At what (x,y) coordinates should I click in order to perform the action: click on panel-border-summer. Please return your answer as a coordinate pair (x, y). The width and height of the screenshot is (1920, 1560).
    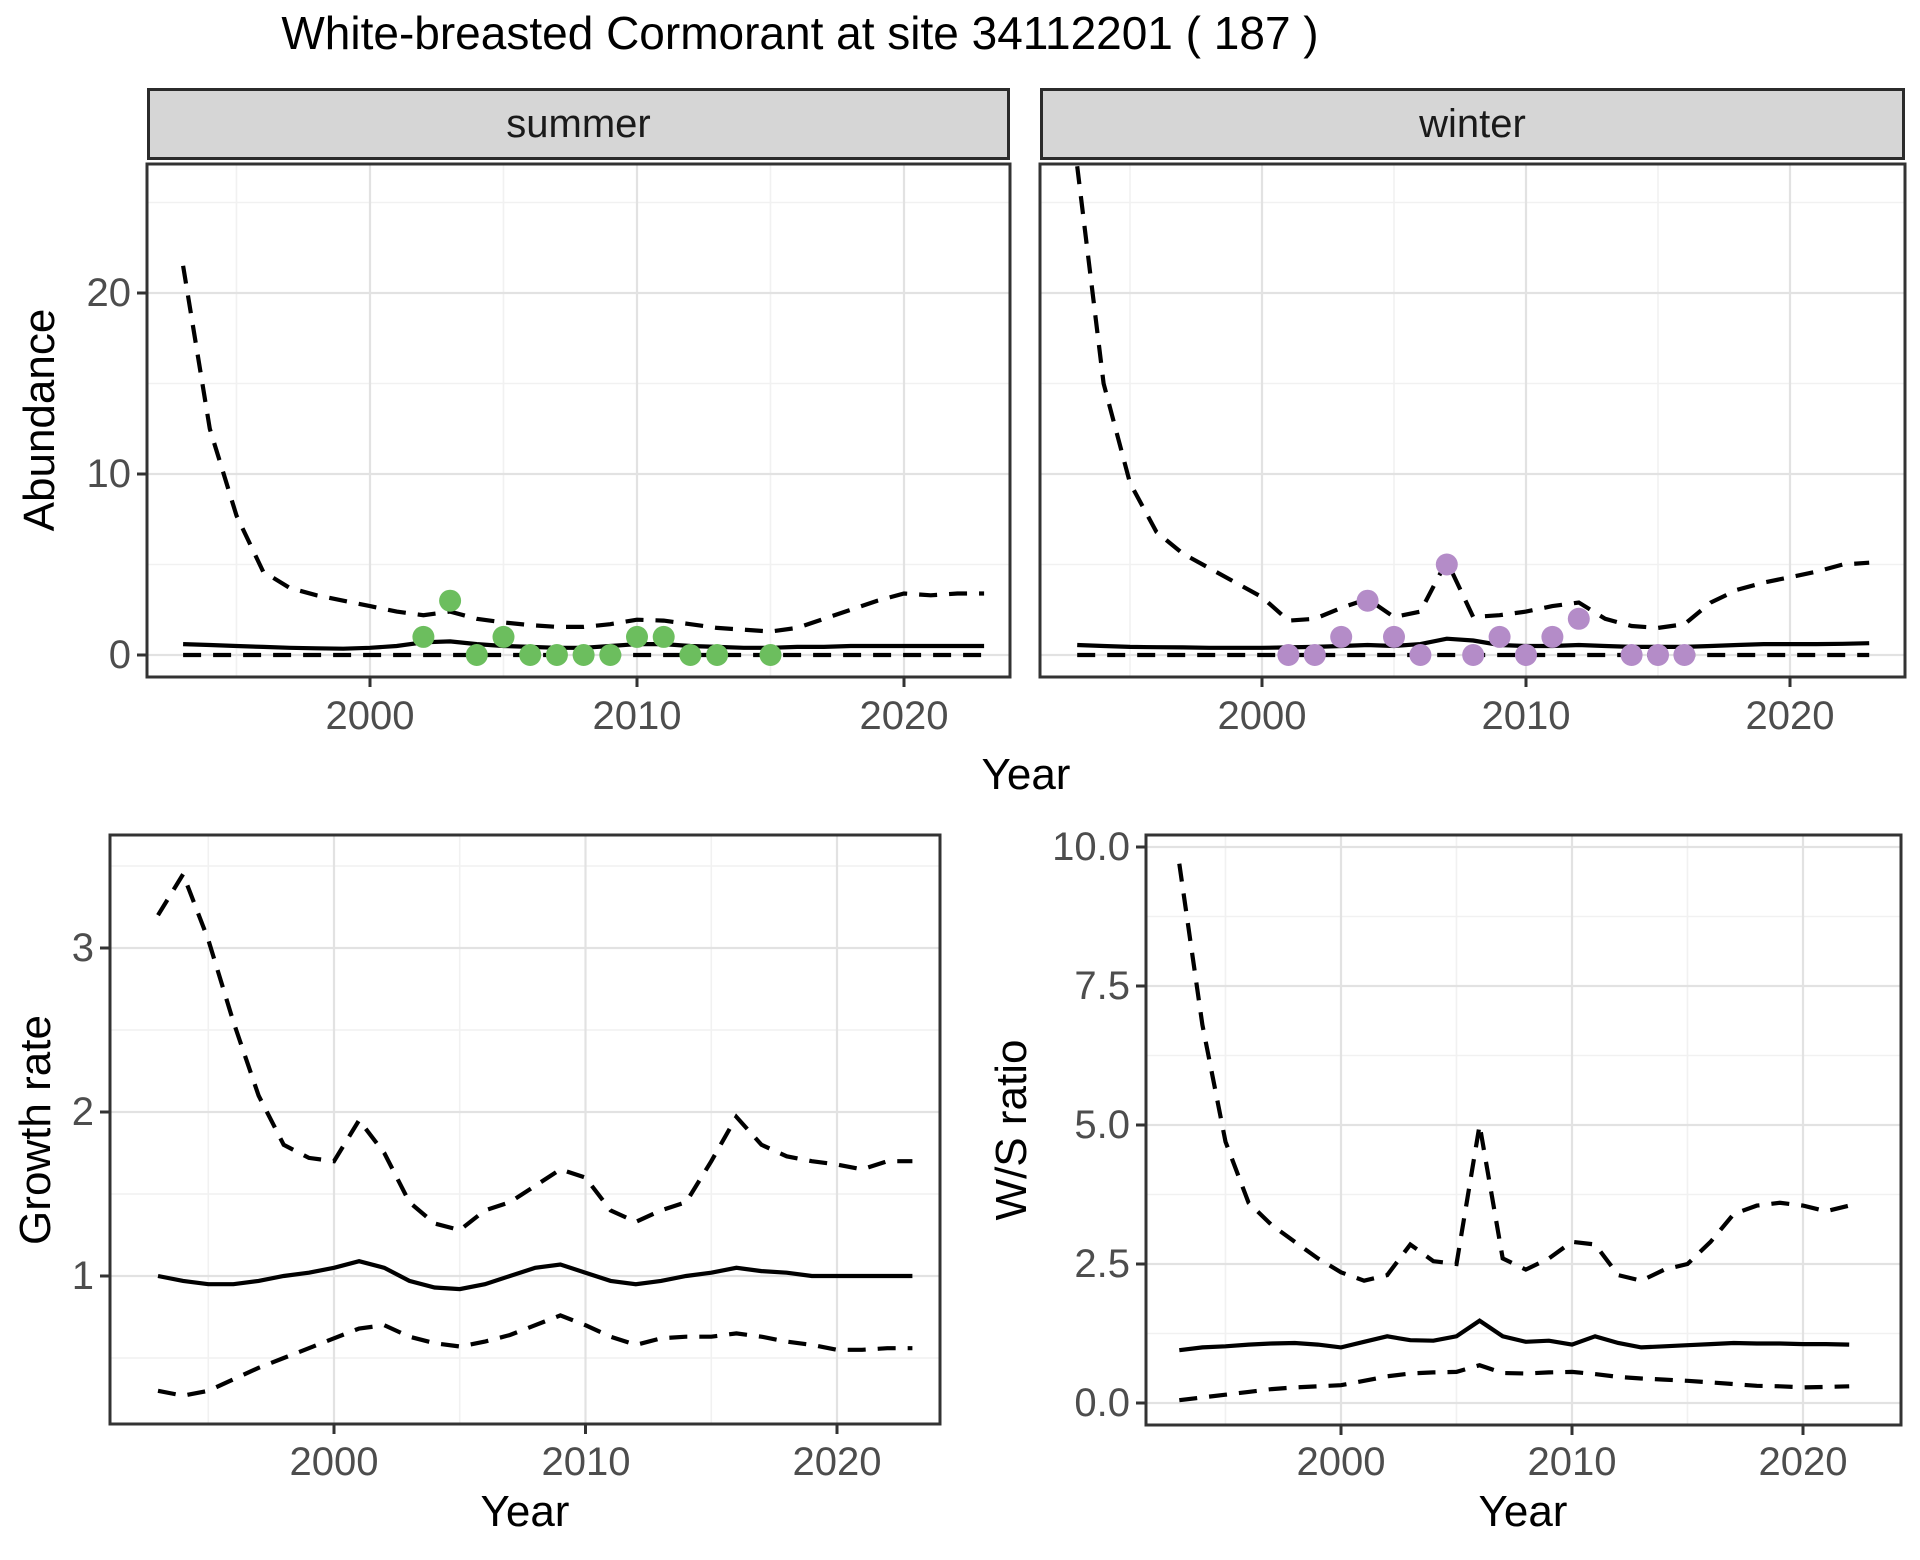
    Looking at the image, I should click on (578, 420).